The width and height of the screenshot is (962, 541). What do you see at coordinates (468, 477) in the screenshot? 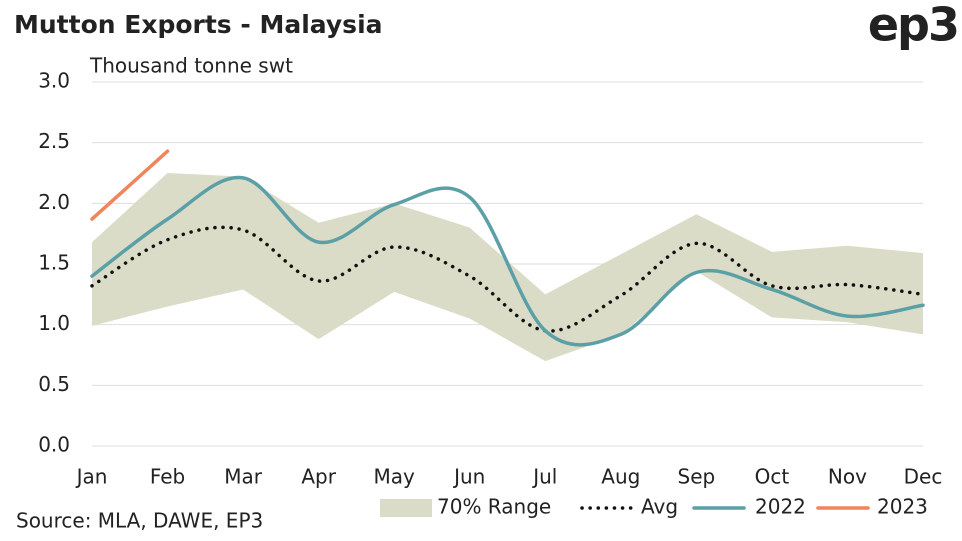
I see `x-tick-label: Jun` at bounding box center [468, 477].